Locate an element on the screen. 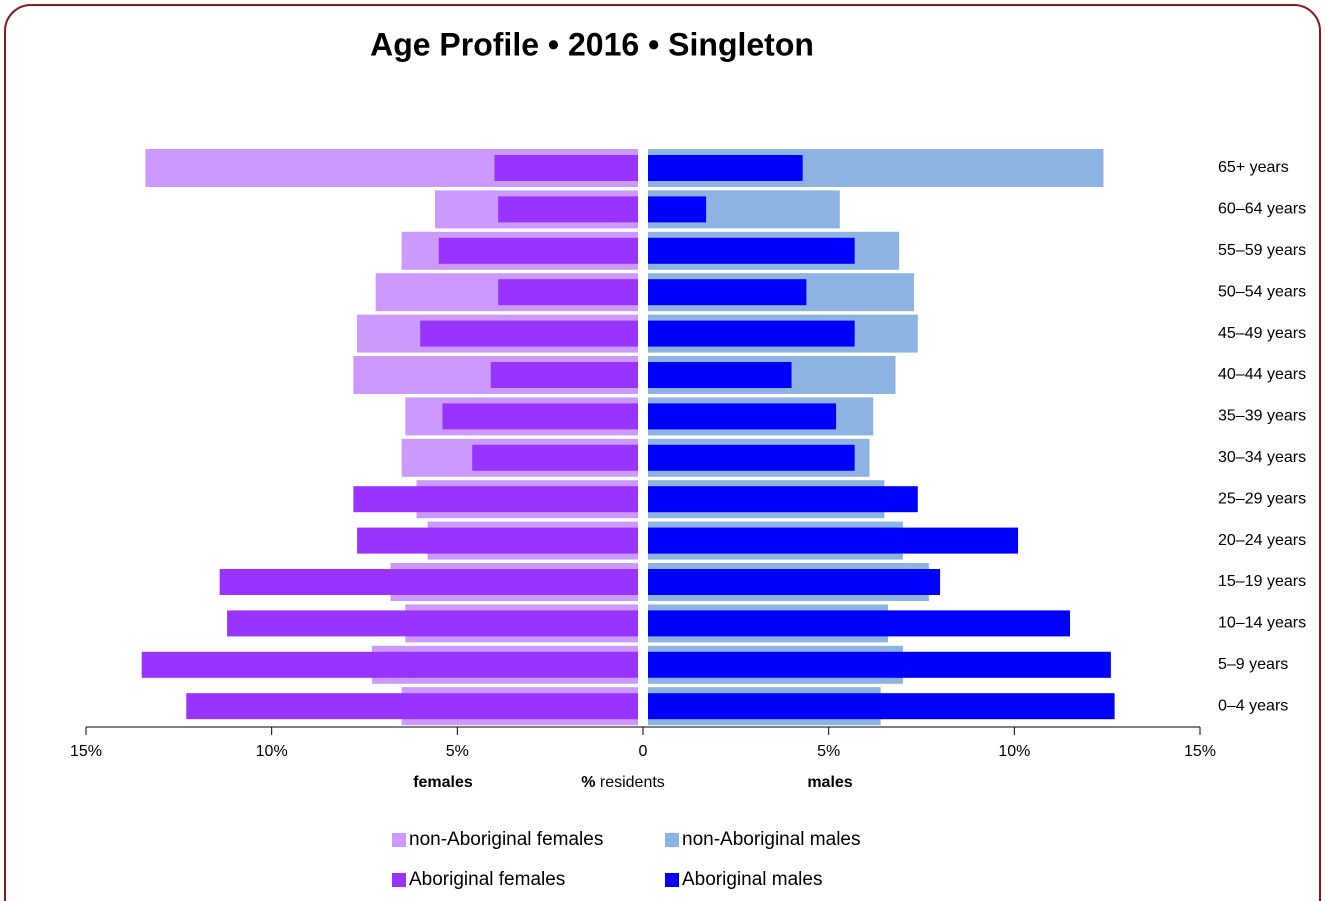  category-label: 10–14 years is located at coordinates (1262, 623).